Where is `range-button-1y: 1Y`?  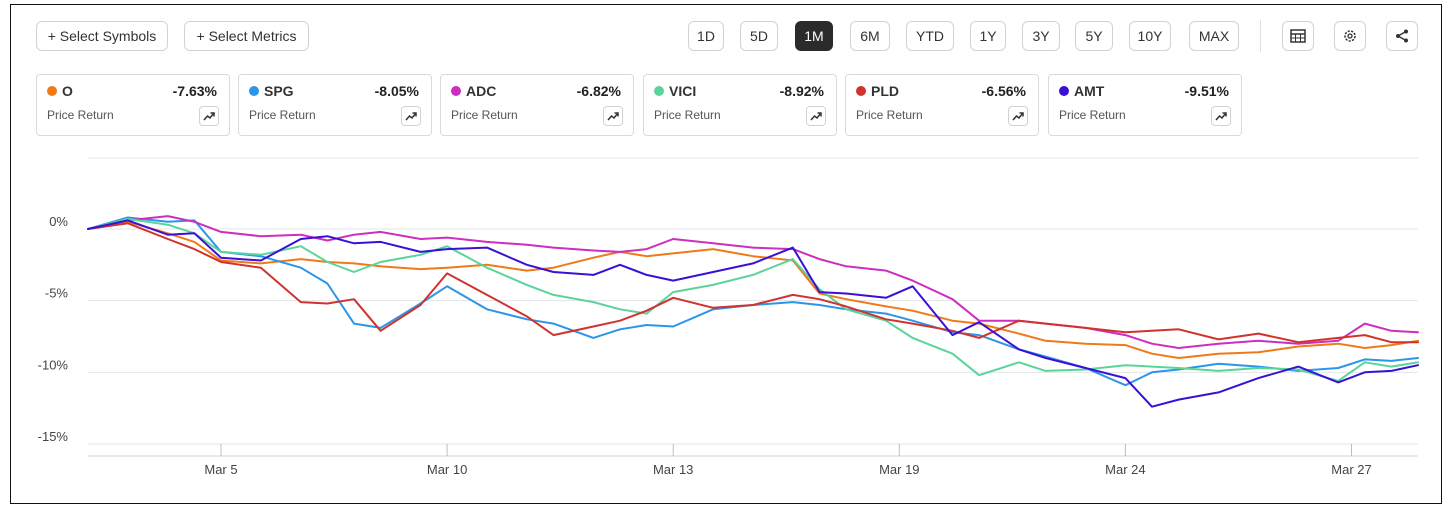
range-button-1y: 1Y is located at coordinates (988, 36).